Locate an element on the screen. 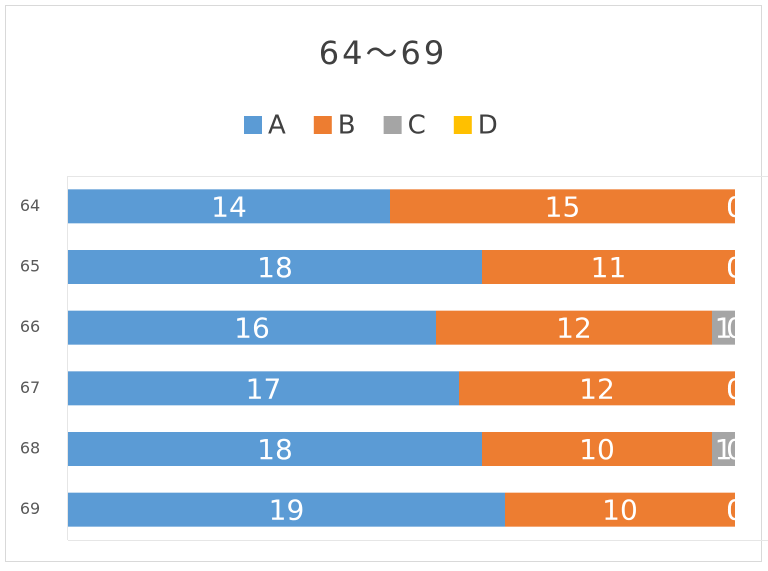  data-label: 15 is located at coordinates (563, 206).